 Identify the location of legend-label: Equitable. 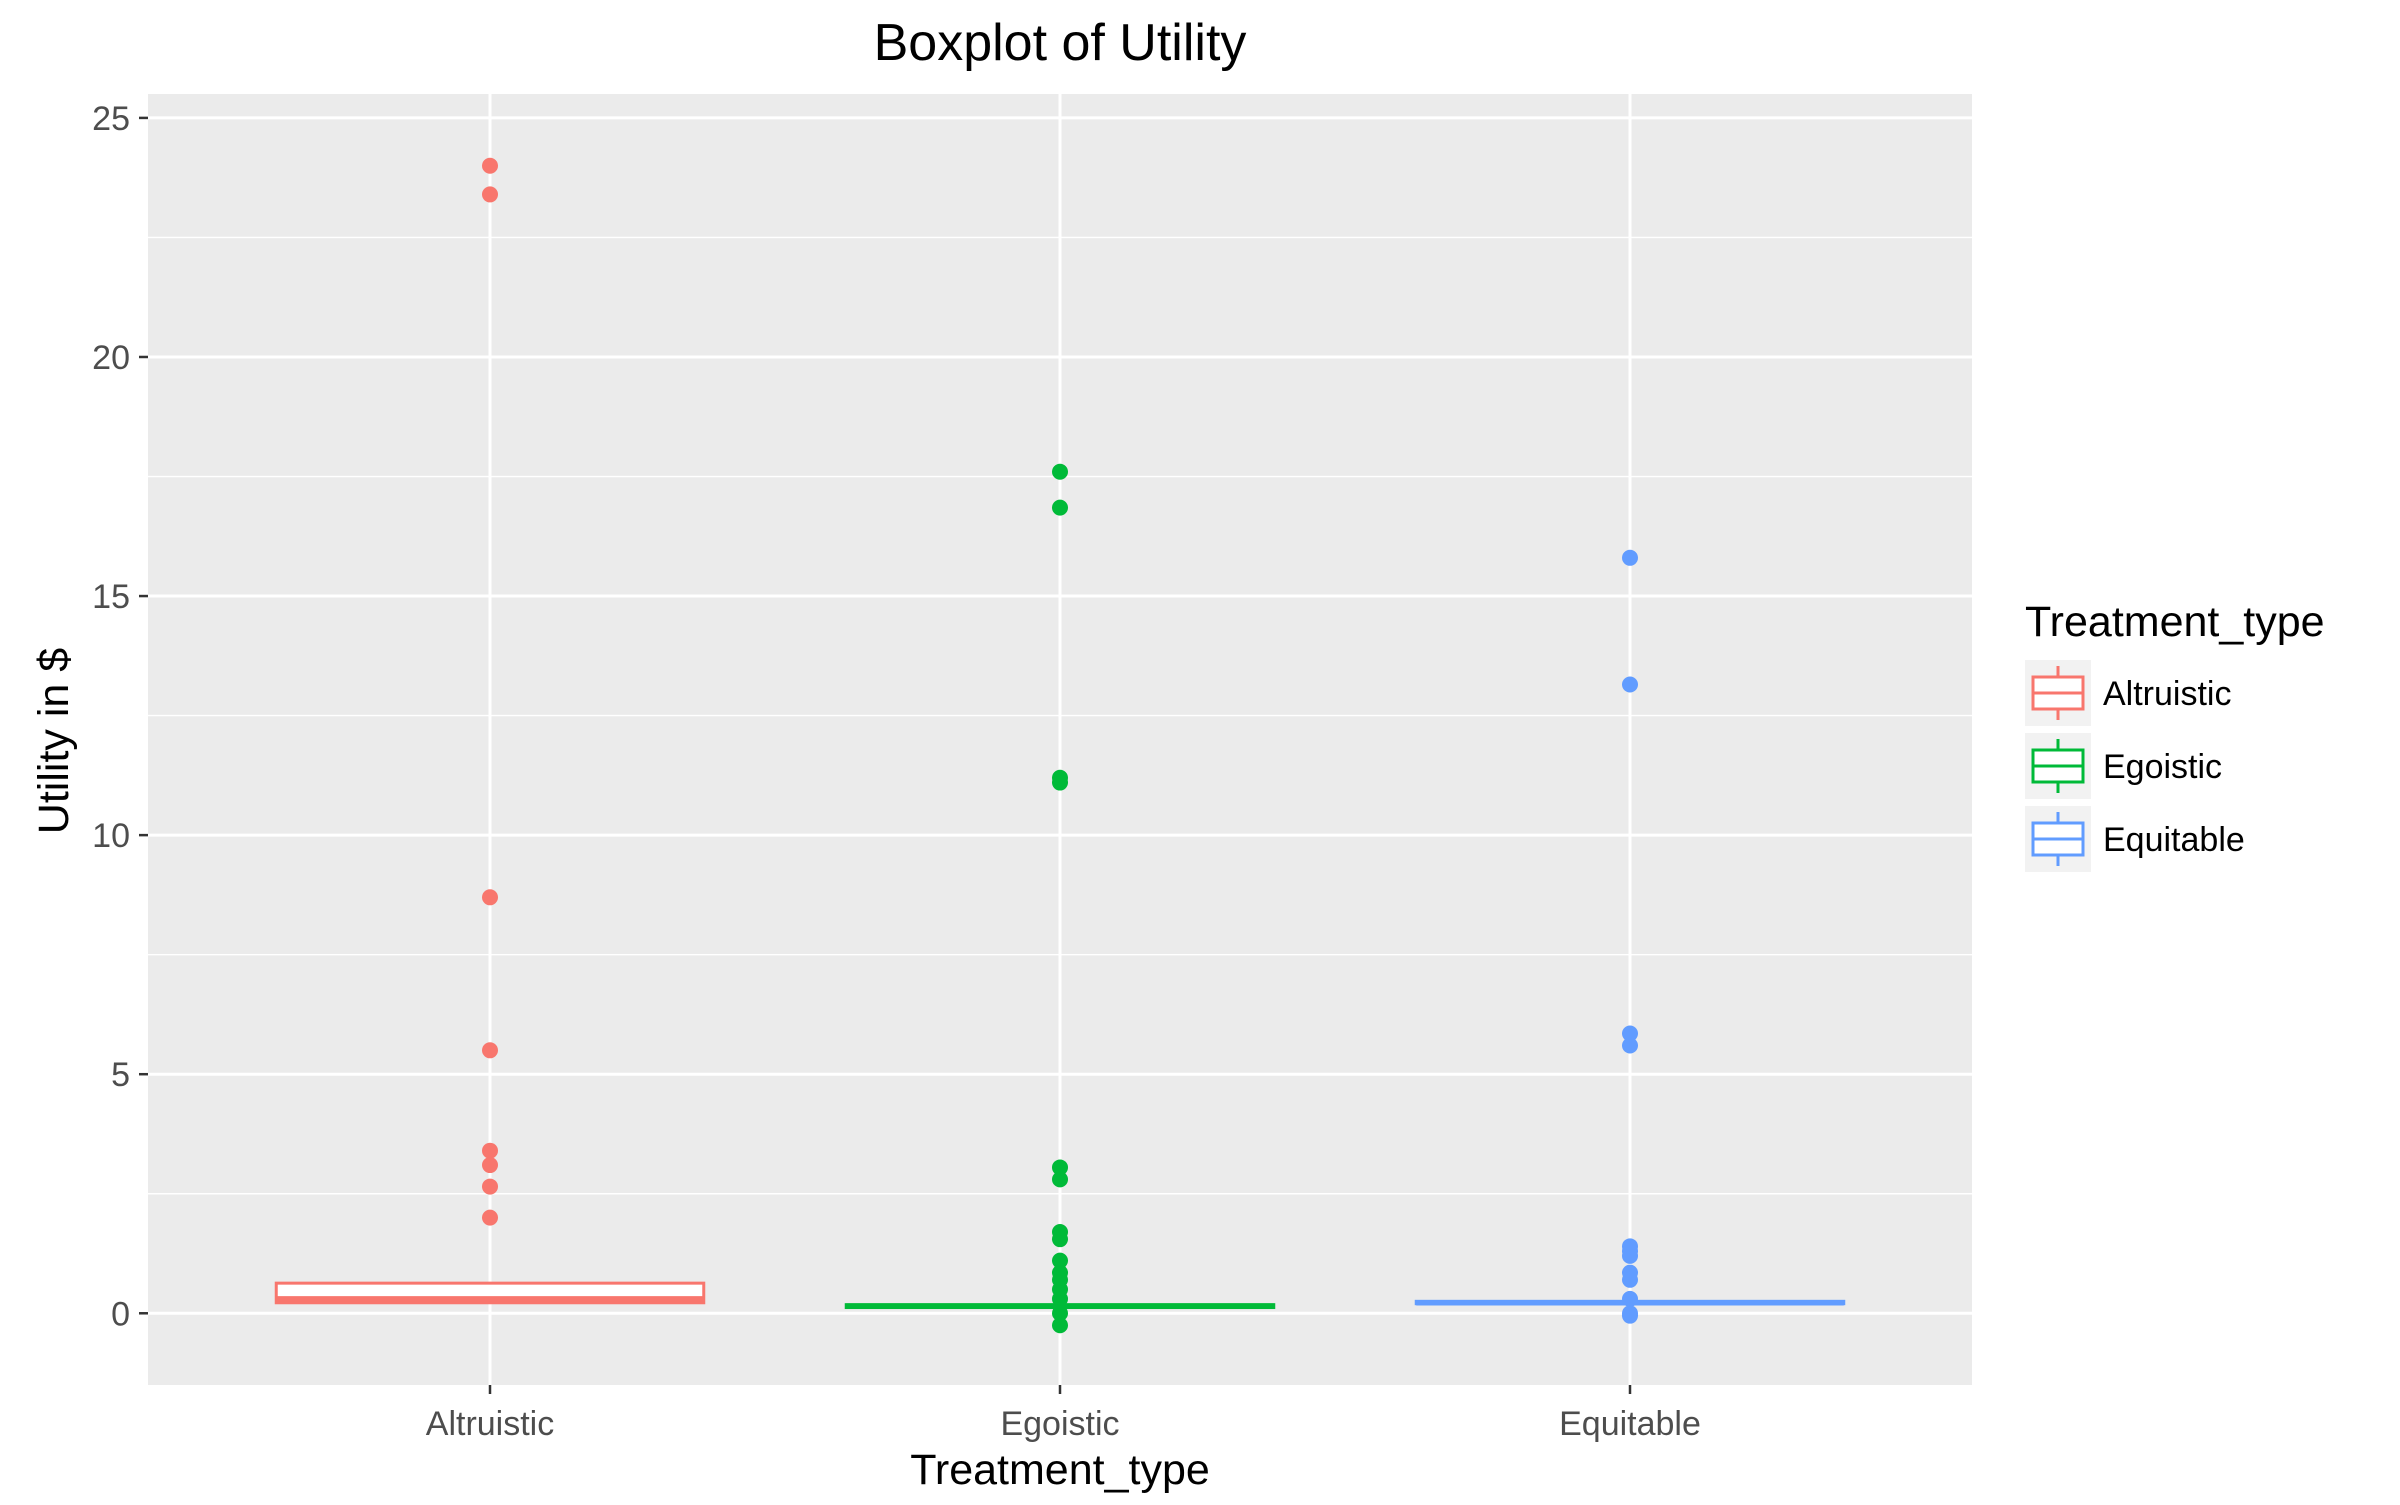
(2174, 840).